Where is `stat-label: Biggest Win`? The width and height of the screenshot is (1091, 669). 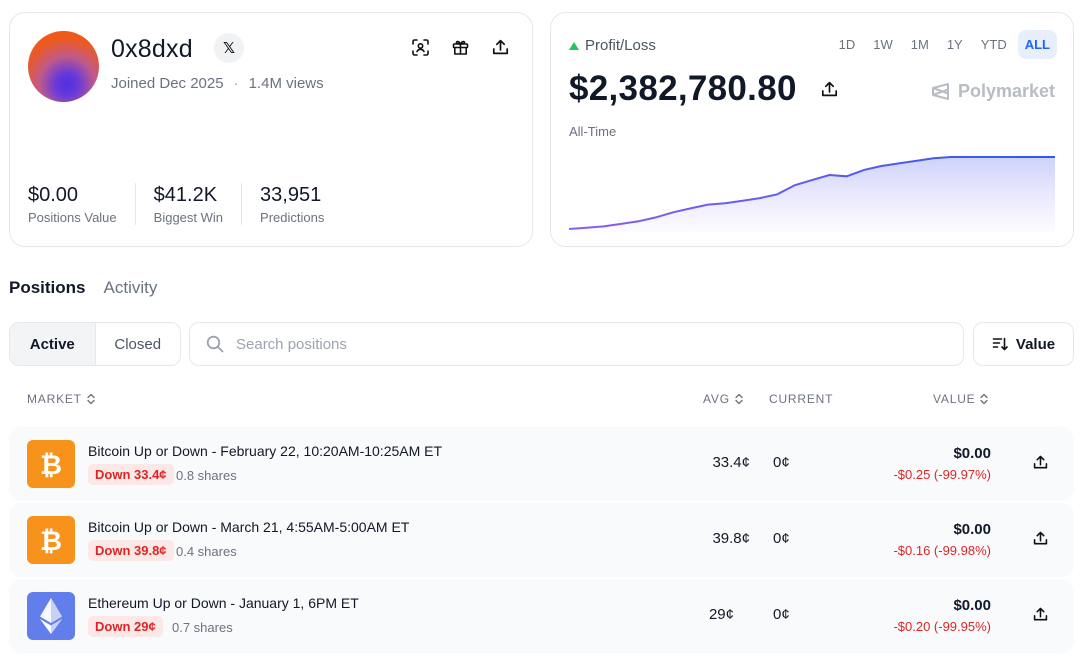
stat-label: Biggest Win is located at coordinates (188, 217).